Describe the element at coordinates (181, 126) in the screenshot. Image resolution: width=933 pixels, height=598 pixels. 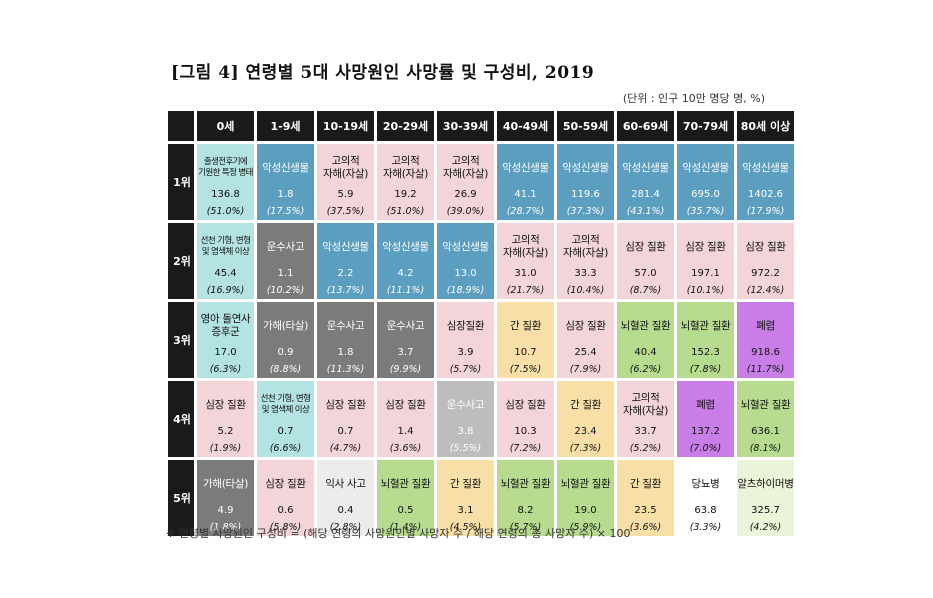
I see `corner-header` at that location.